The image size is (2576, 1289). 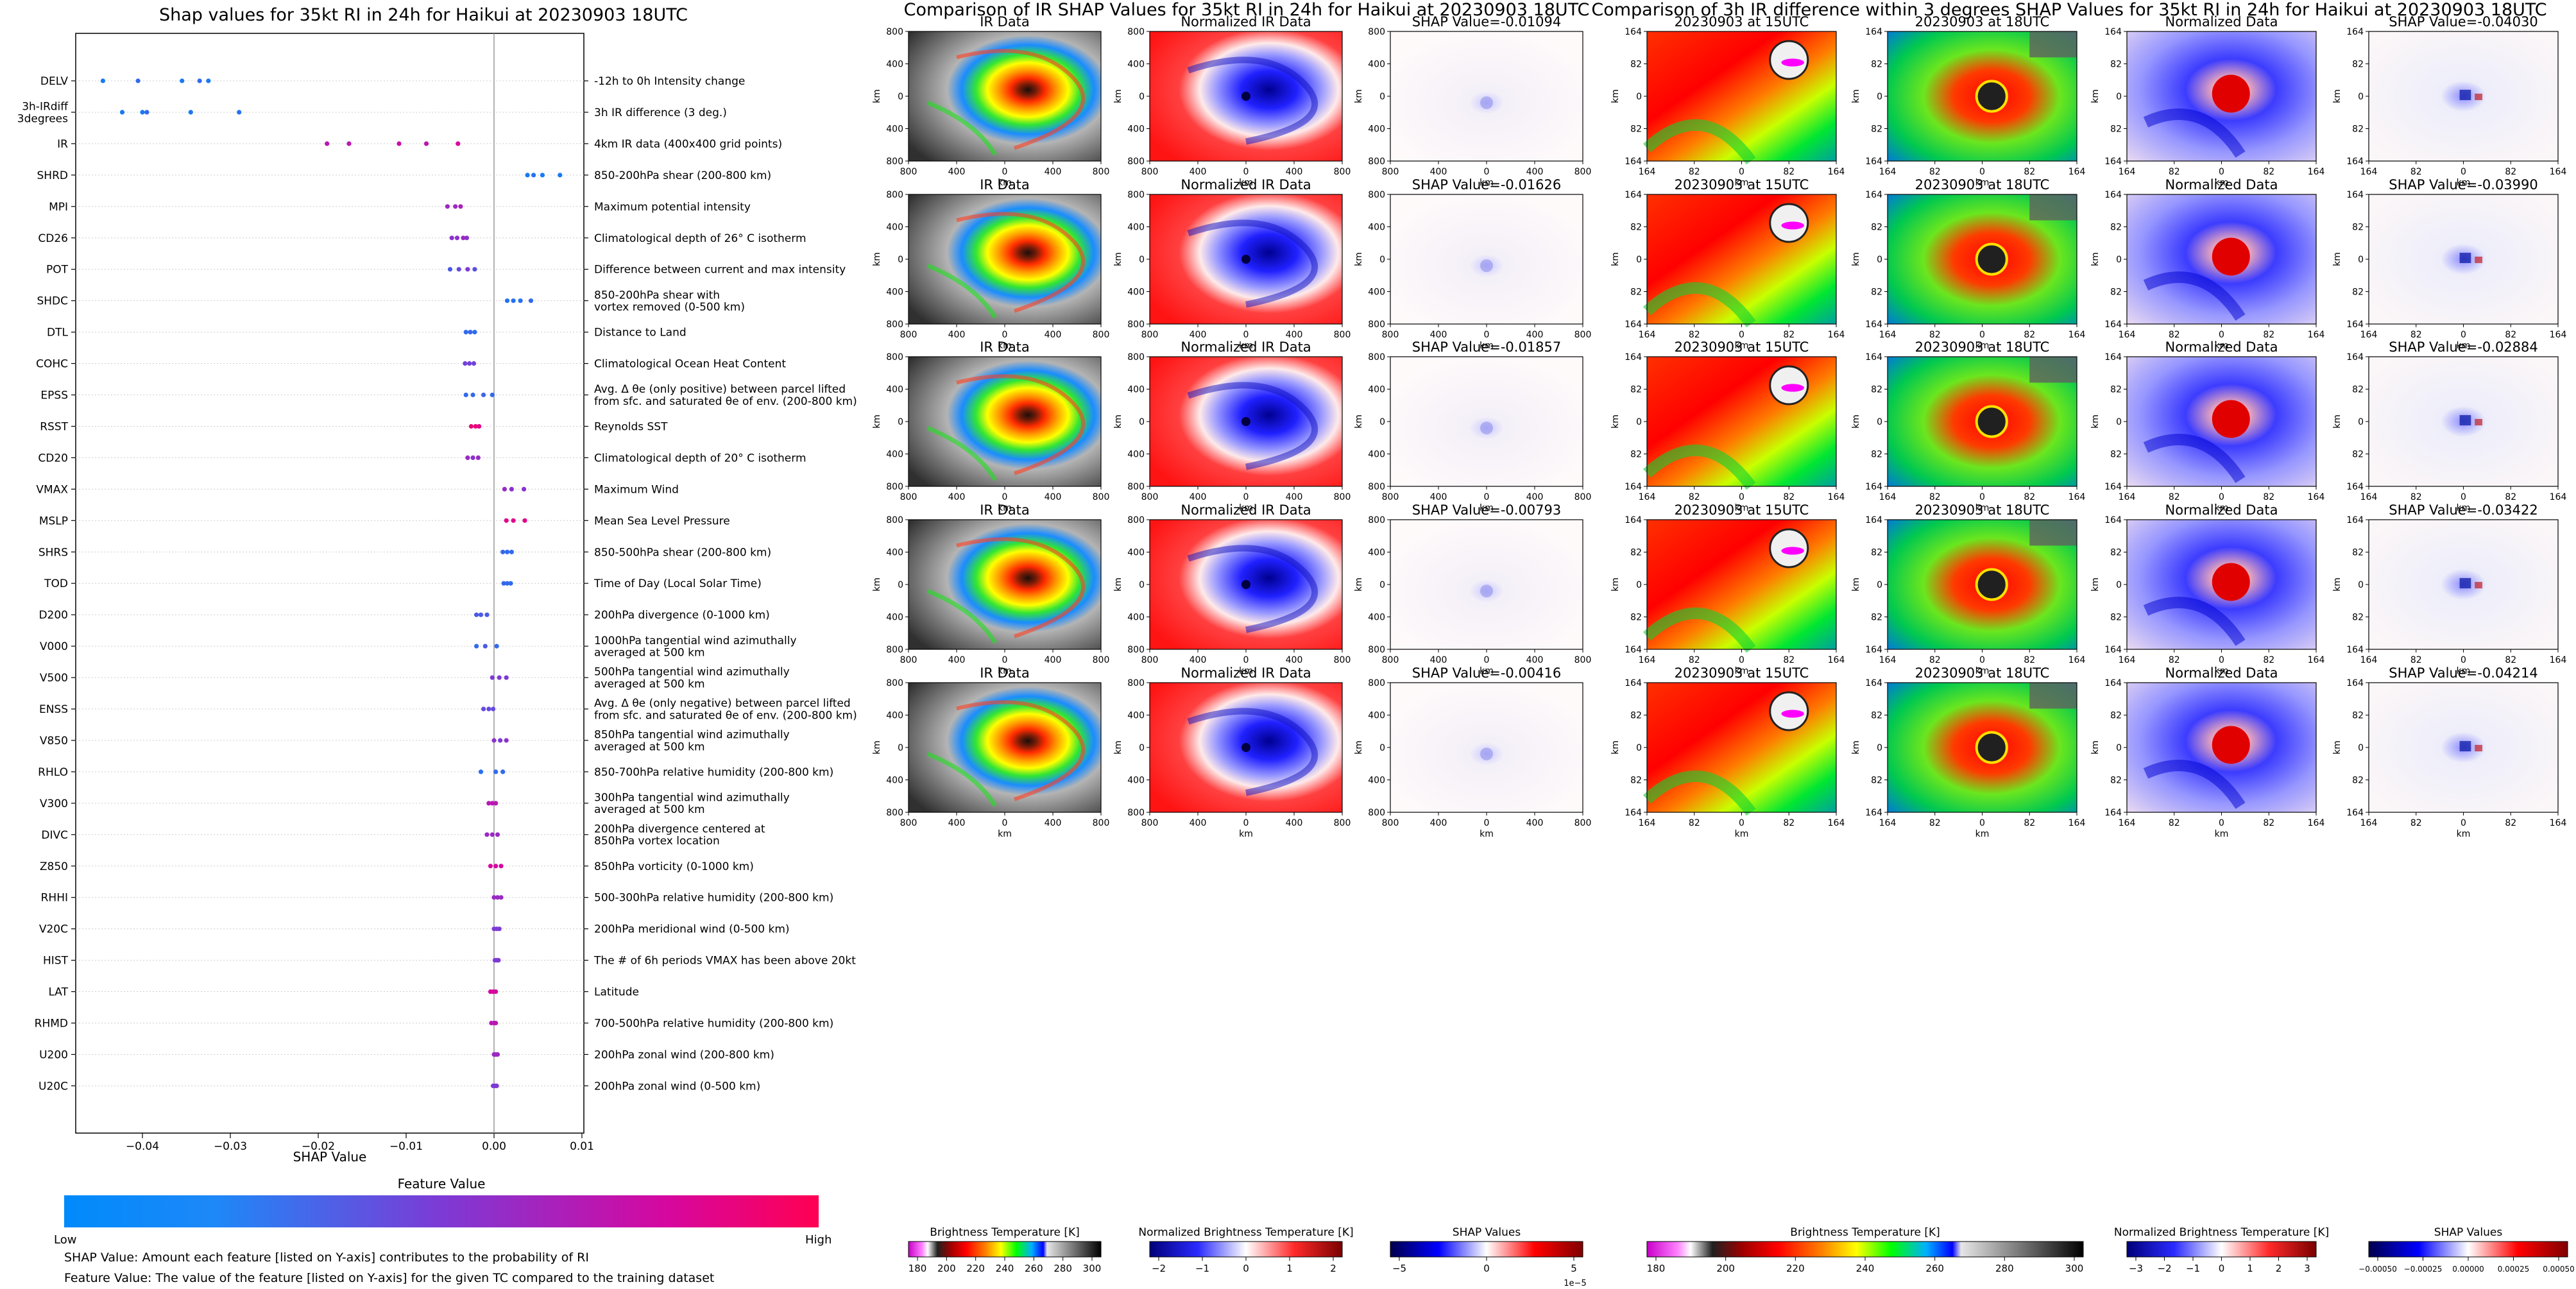 I want to click on d15-panel-title: 20230903 at 15UTC, so click(x=1742, y=347).